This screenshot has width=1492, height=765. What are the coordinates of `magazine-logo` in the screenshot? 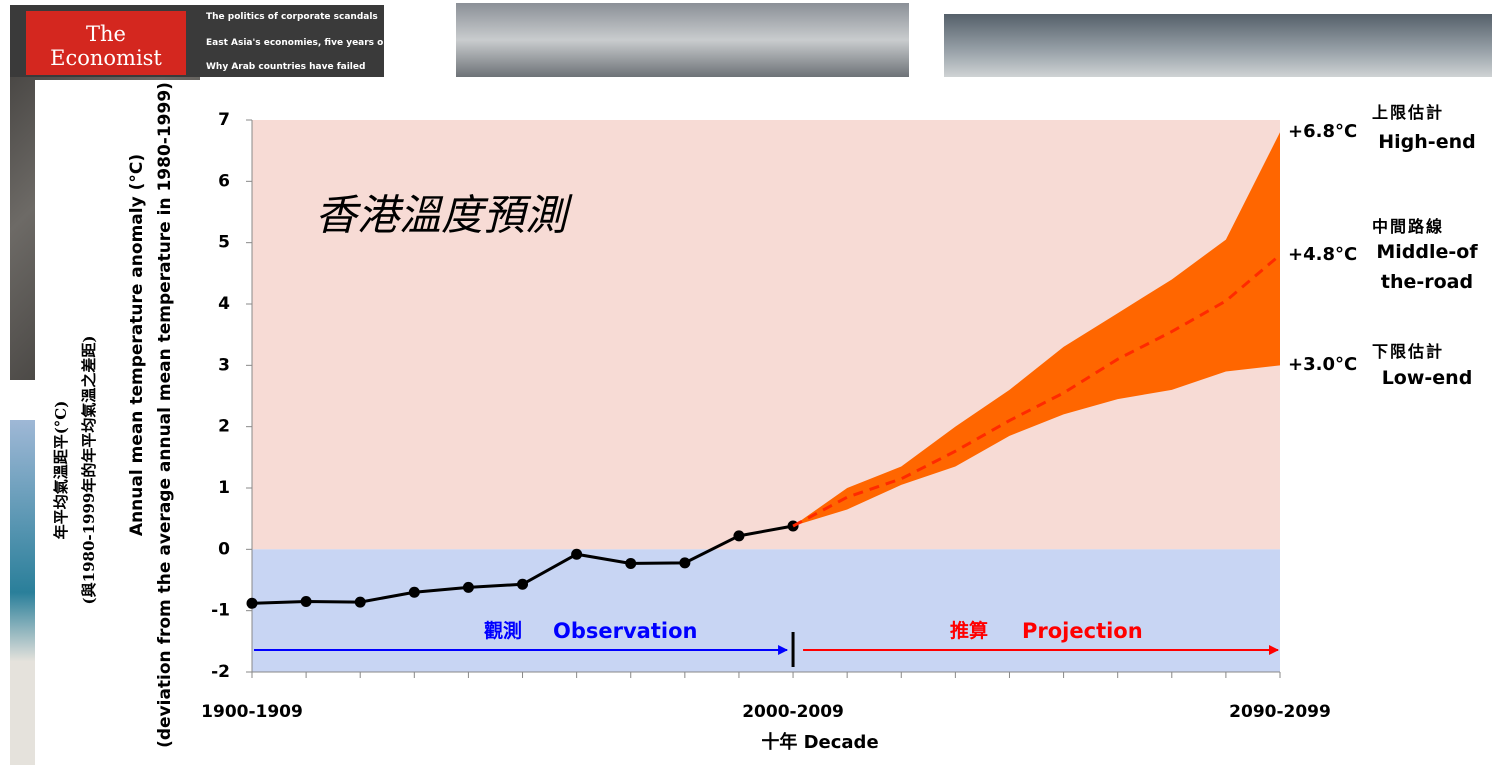 It's located at (106, 43).